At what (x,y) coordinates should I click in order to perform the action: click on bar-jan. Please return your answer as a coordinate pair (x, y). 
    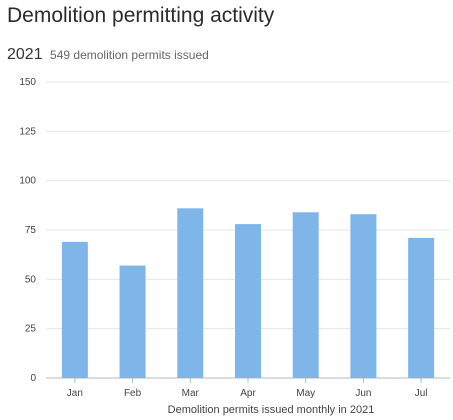
    Looking at the image, I should click on (74, 309).